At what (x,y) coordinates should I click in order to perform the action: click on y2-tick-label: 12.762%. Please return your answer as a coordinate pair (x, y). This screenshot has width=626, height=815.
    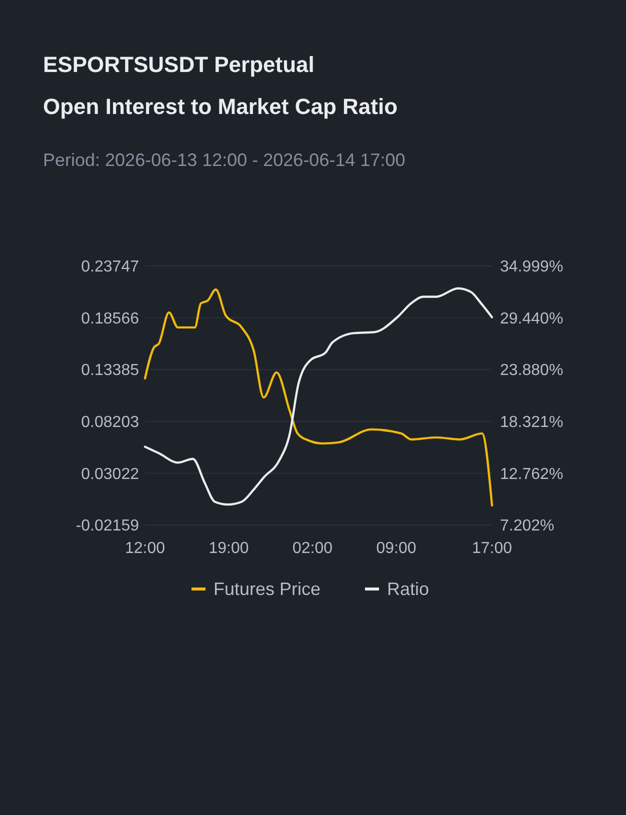
    Looking at the image, I should click on (532, 474).